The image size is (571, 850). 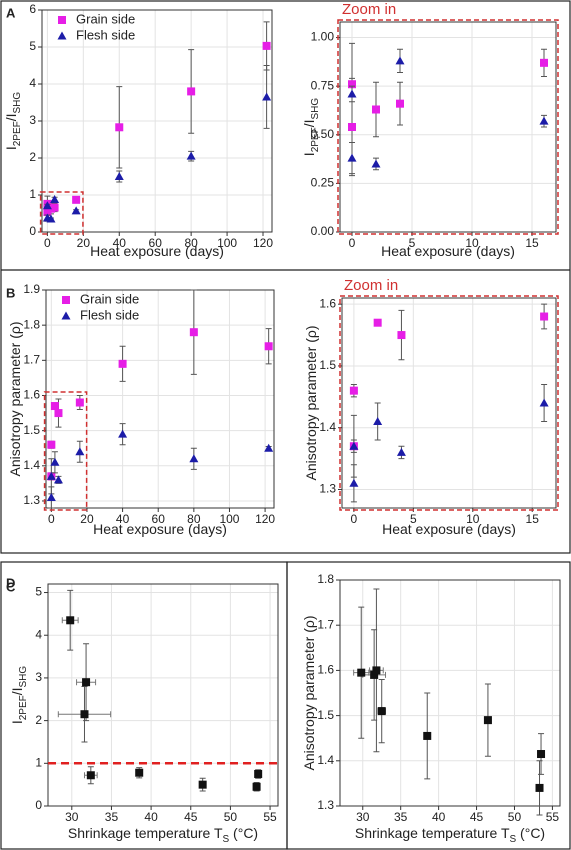 What do you see at coordinates (112, 817) in the screenshot?
I see `x-tick-label: 35` at bounding box center [112, 817].